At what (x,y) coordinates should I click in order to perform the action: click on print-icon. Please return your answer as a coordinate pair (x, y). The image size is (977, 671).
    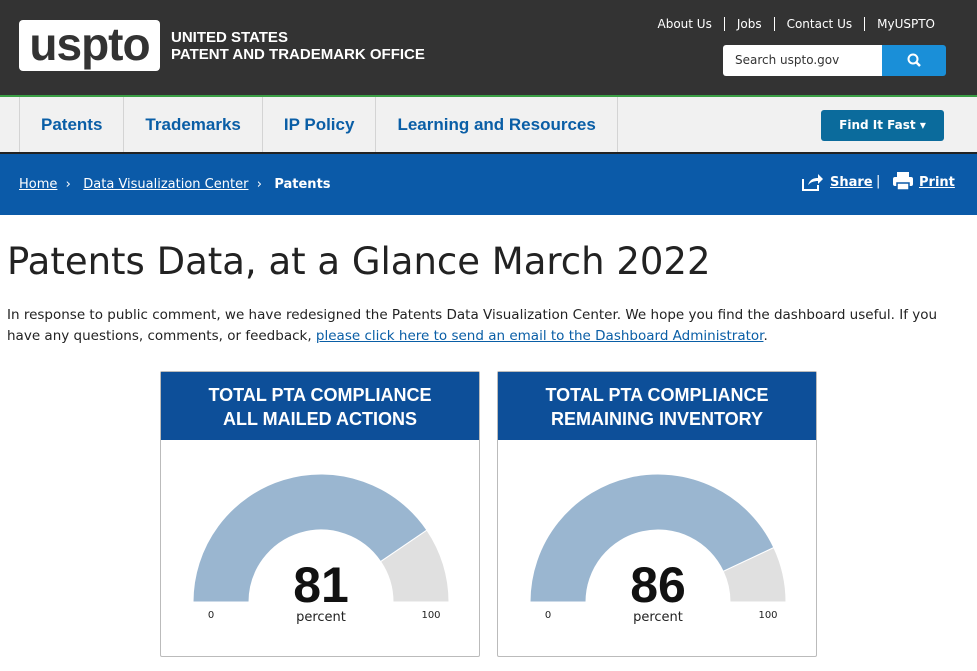
    Looking at the image, I should click on (903, 181).